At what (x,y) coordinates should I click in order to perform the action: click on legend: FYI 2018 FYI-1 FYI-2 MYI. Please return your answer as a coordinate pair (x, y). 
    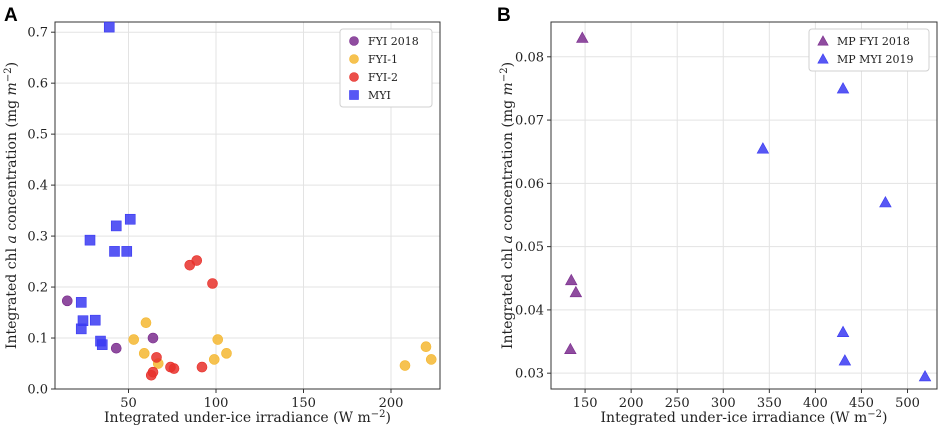
    Looking at the image, I should click on (386, 68).